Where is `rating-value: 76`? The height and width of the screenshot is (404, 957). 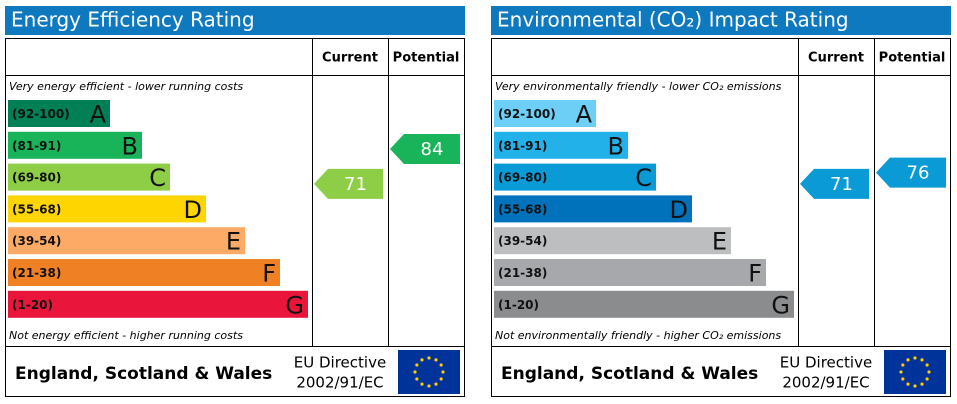 rating-value: 76 is located at coordinates (918, 173).